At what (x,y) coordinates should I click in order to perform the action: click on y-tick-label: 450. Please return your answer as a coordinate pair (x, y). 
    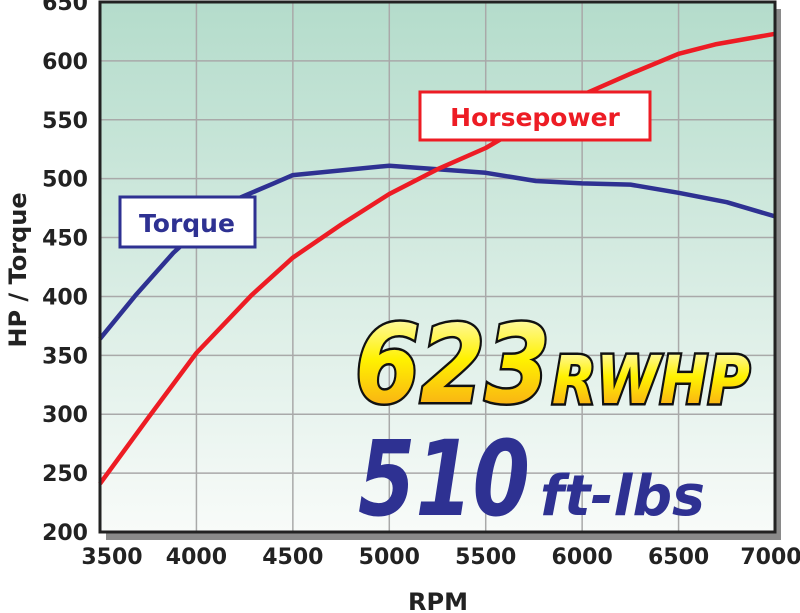
    Looking at the image, I should click on (65, 239).